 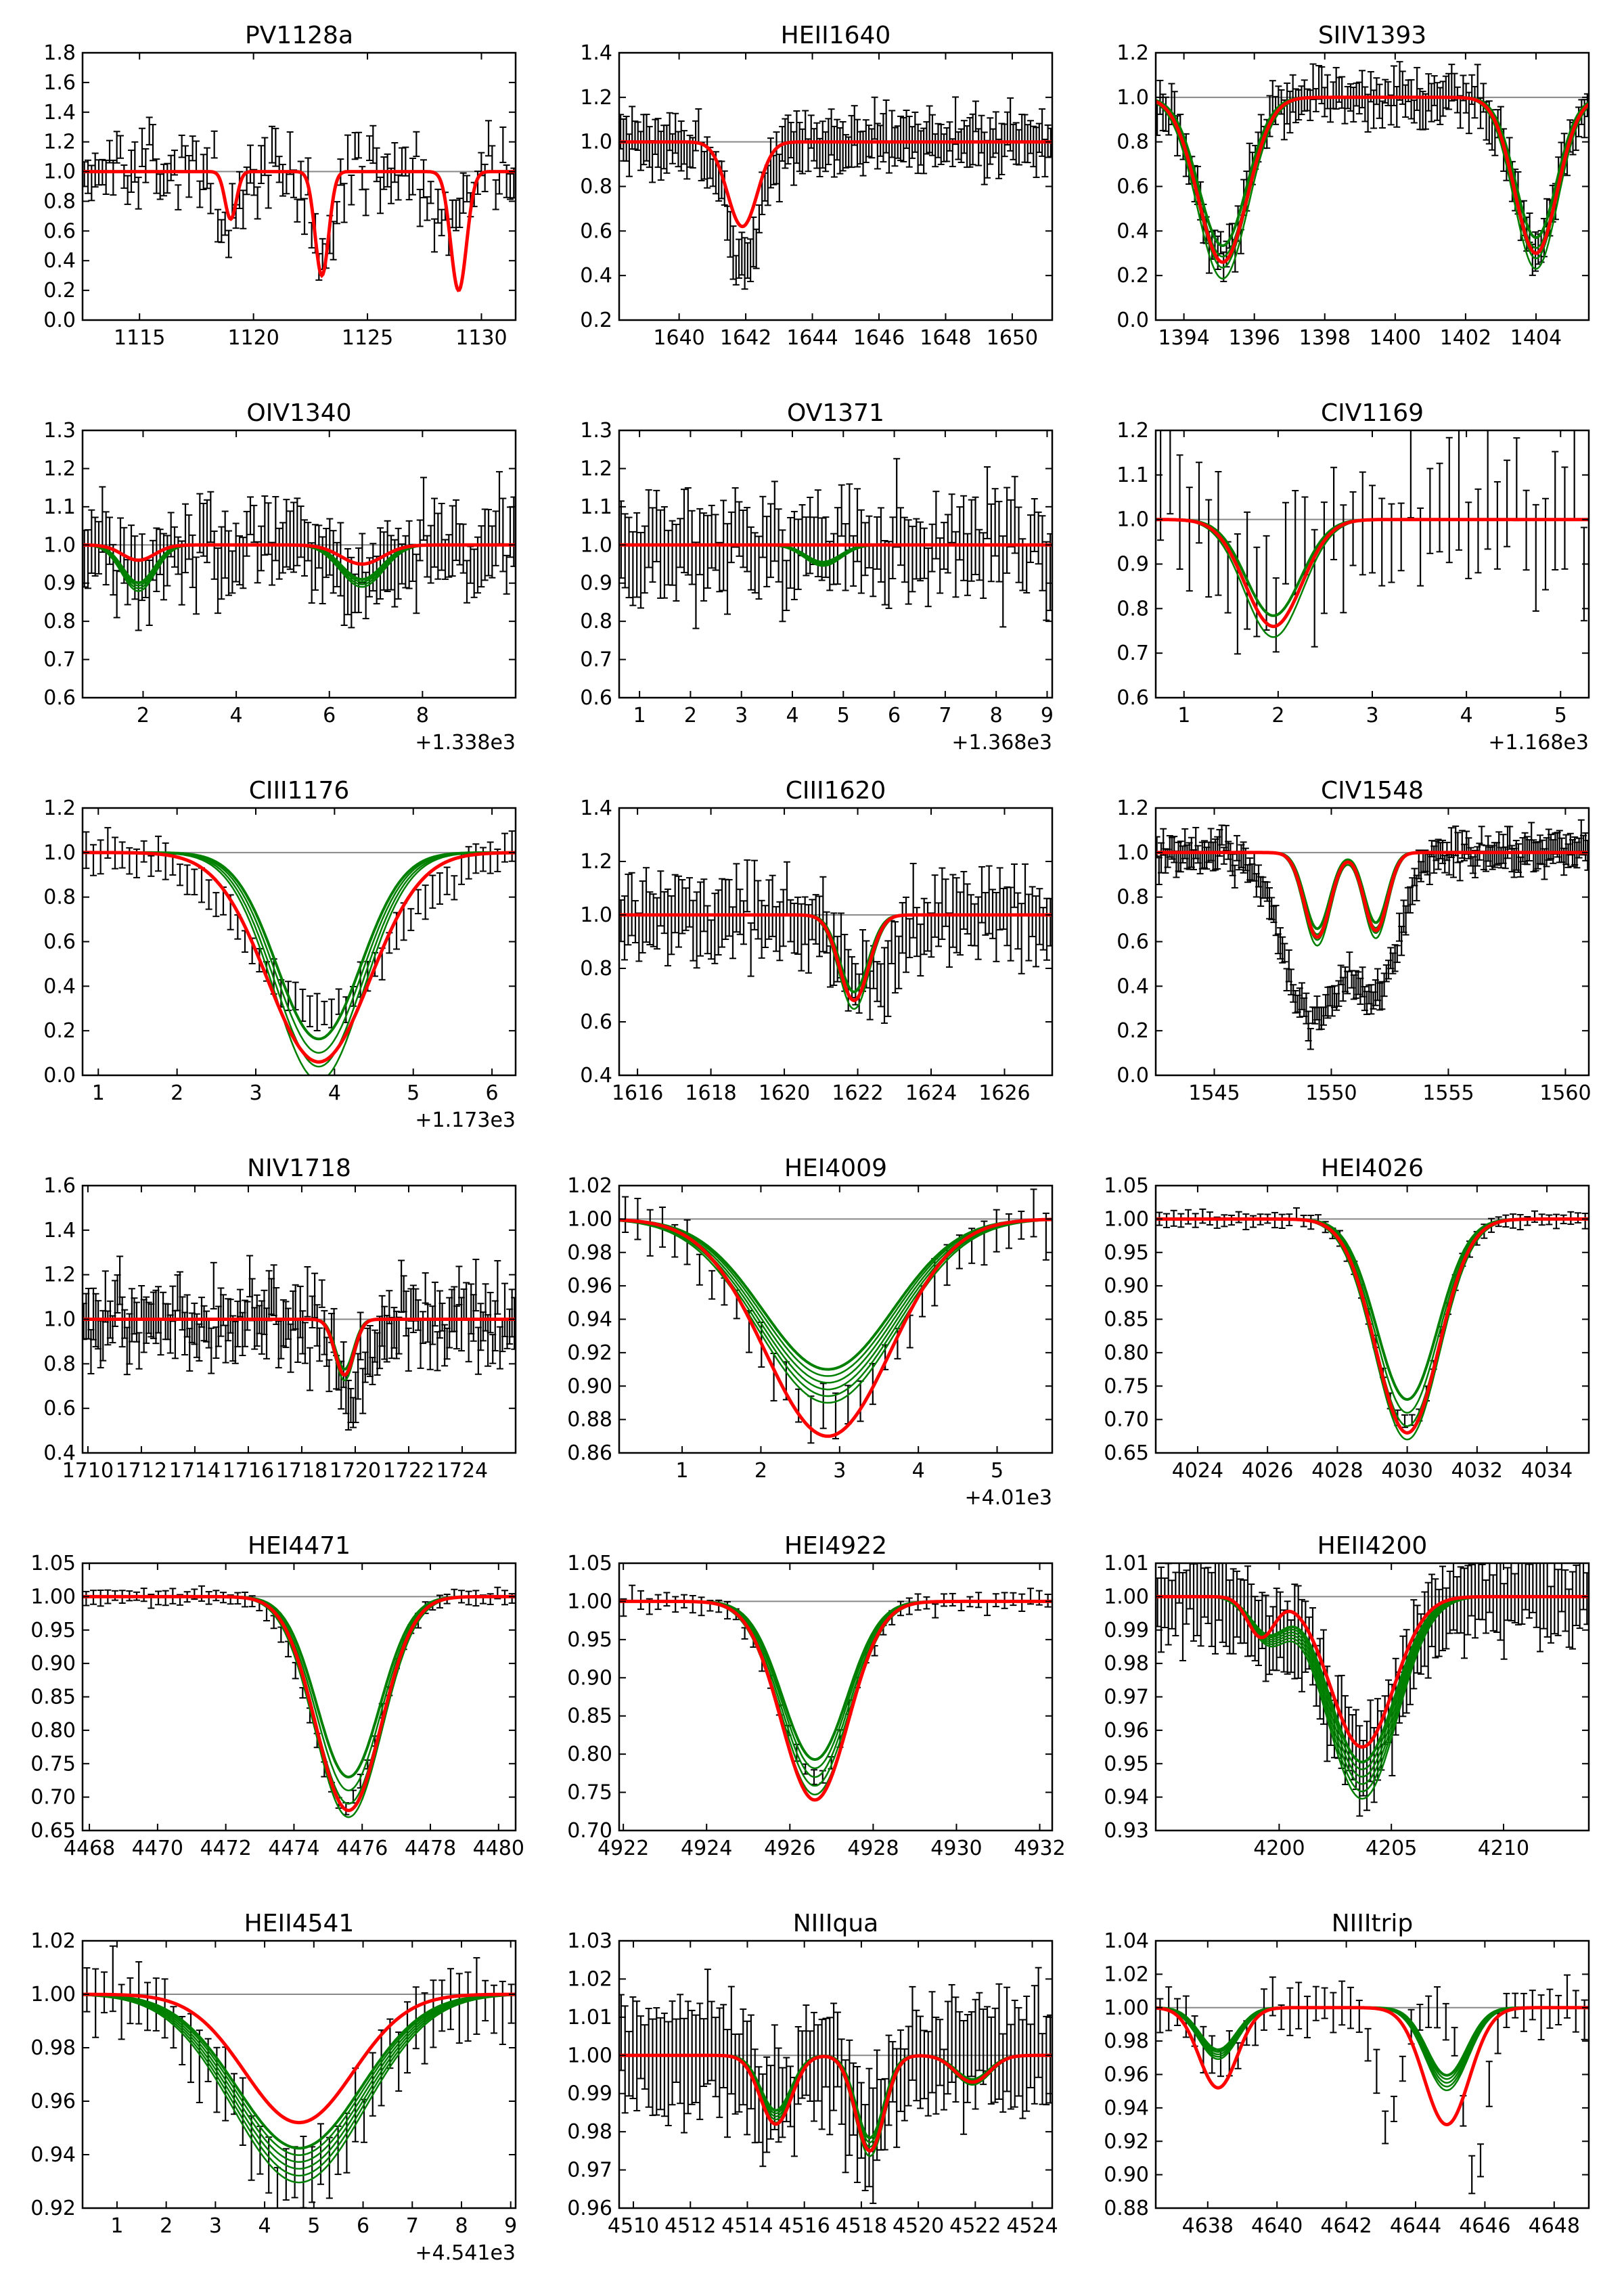 I want to click on panel-title: HEI4026, so click(x=1372, y=1168).